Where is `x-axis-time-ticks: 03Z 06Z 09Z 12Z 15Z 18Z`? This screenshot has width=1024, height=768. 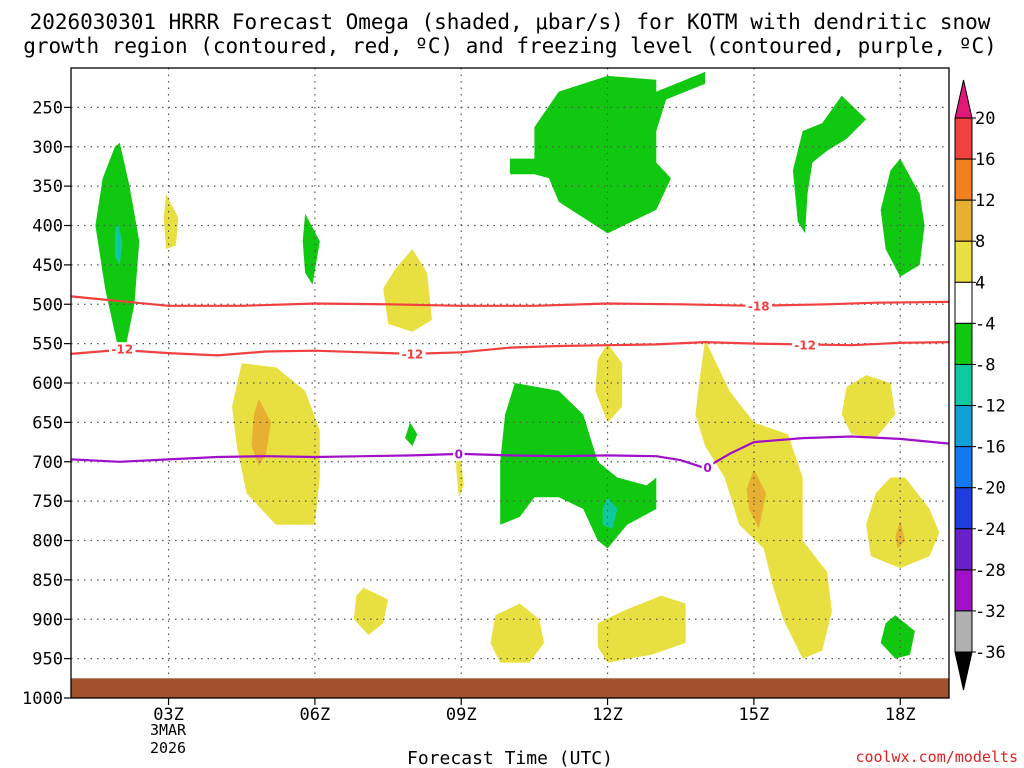
x-axis-time-ticks: 03Z 06Z 09Z 12Z 15Z 18Z is located at coordinates (534, 711).